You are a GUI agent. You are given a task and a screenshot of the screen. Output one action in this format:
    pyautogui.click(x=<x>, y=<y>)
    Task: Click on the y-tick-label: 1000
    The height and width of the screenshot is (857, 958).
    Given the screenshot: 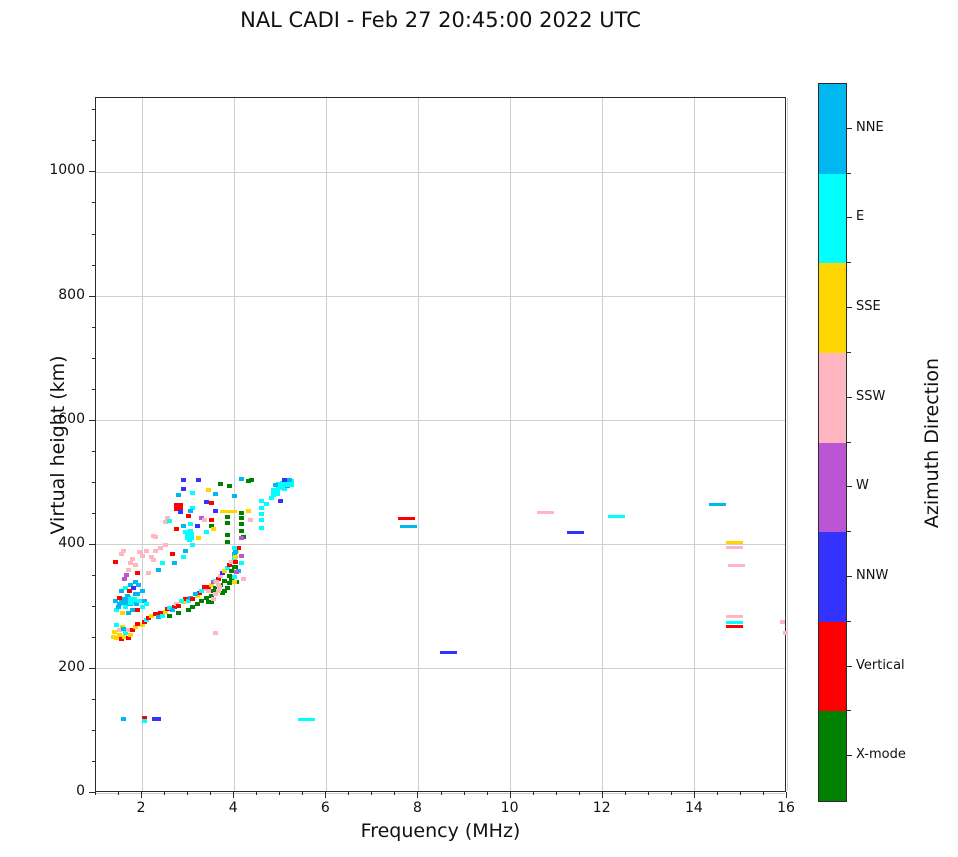 What is the action you would take?
    pyautogui.click(x=67, y=170)
    